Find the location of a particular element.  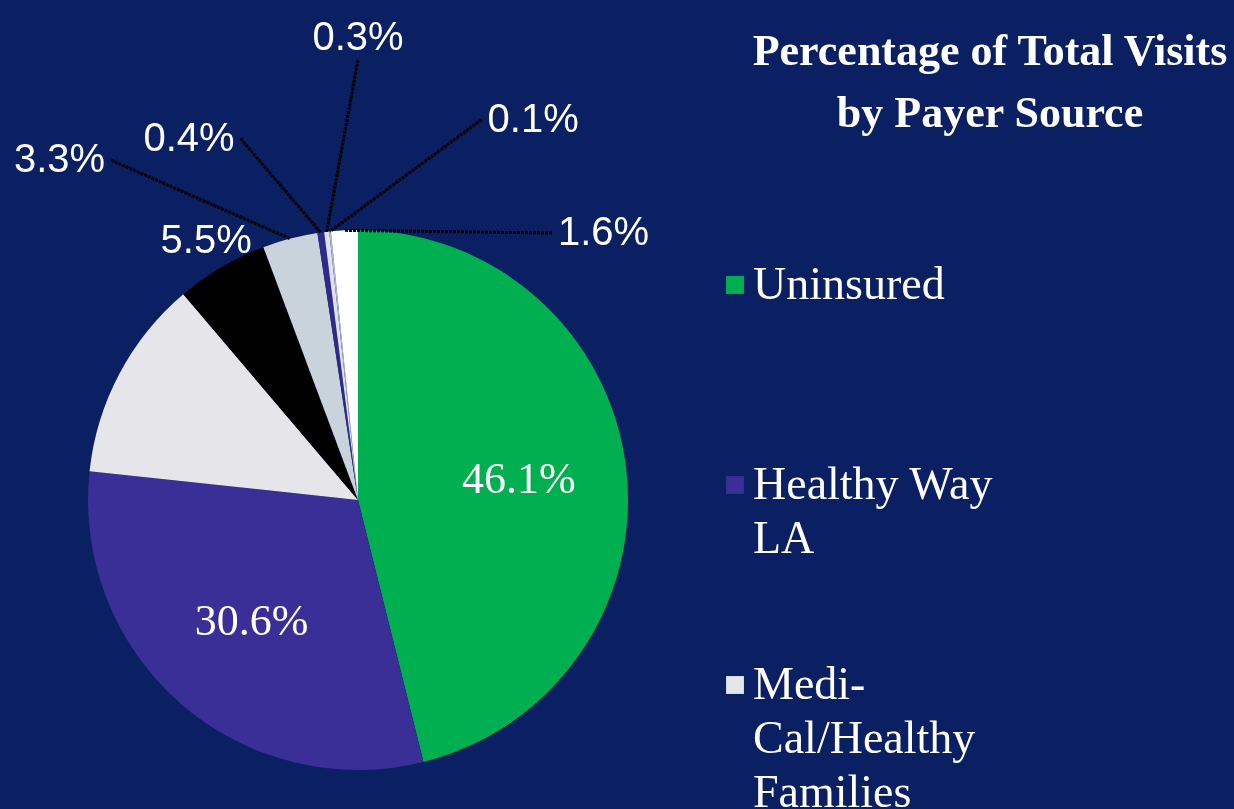

legend-label: Uninsured is located at coordinates (849, 283).